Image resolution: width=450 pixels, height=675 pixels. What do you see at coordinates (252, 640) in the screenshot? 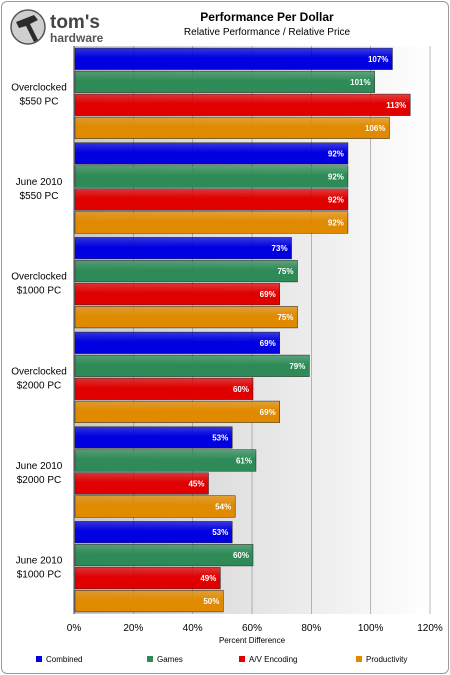
I see `x-axis-title: Percent Difference` at bounding box center [252, 640].